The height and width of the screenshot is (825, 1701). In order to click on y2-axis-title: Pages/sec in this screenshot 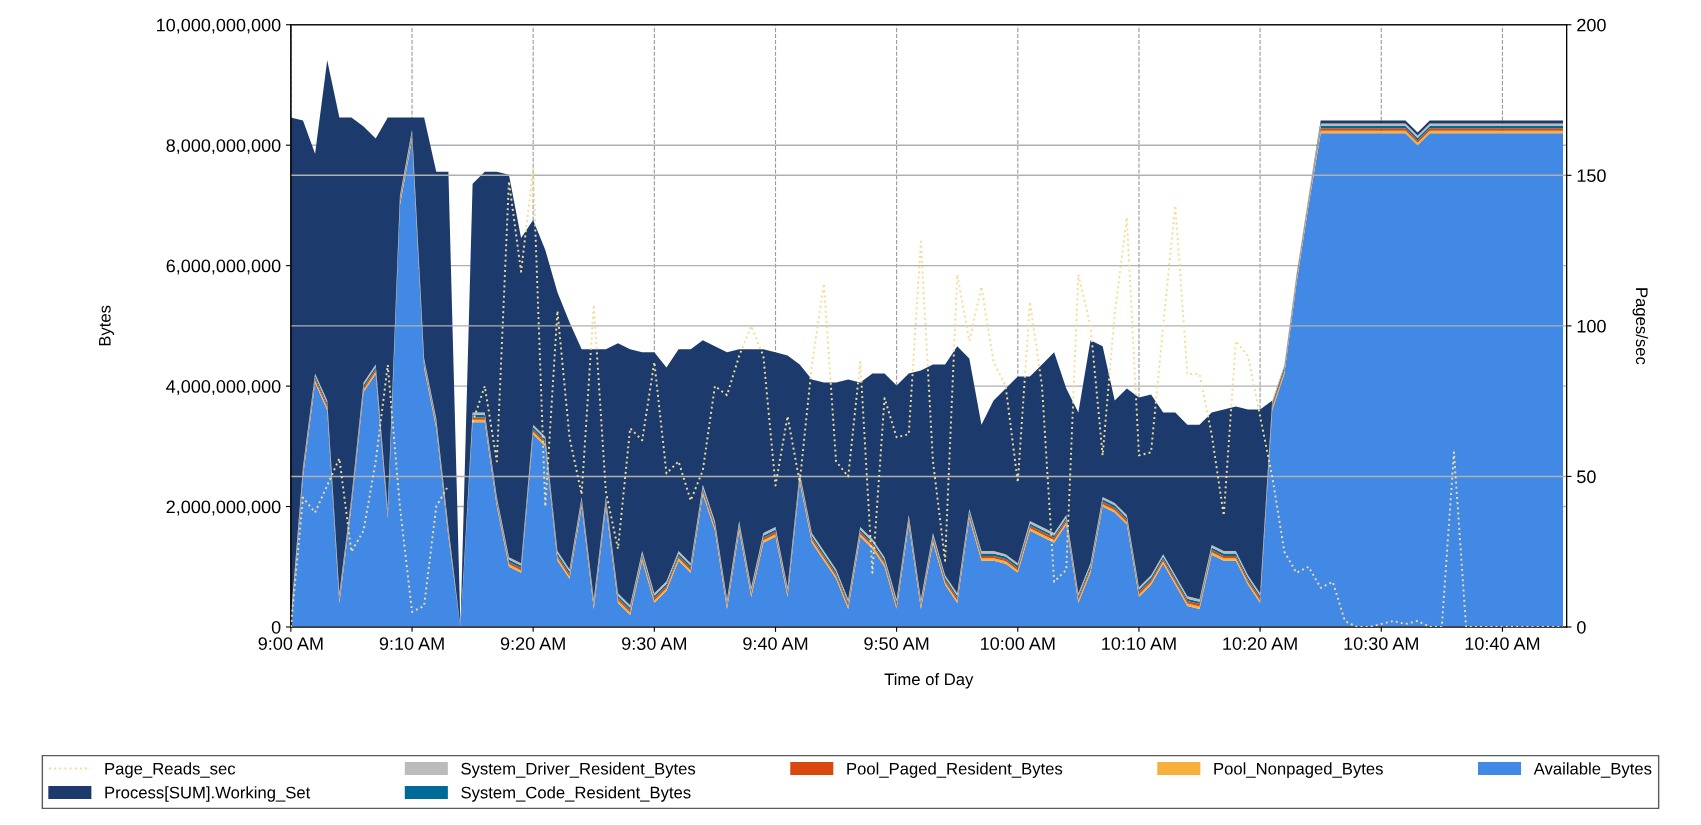, I will do `click(1640, 326)`.